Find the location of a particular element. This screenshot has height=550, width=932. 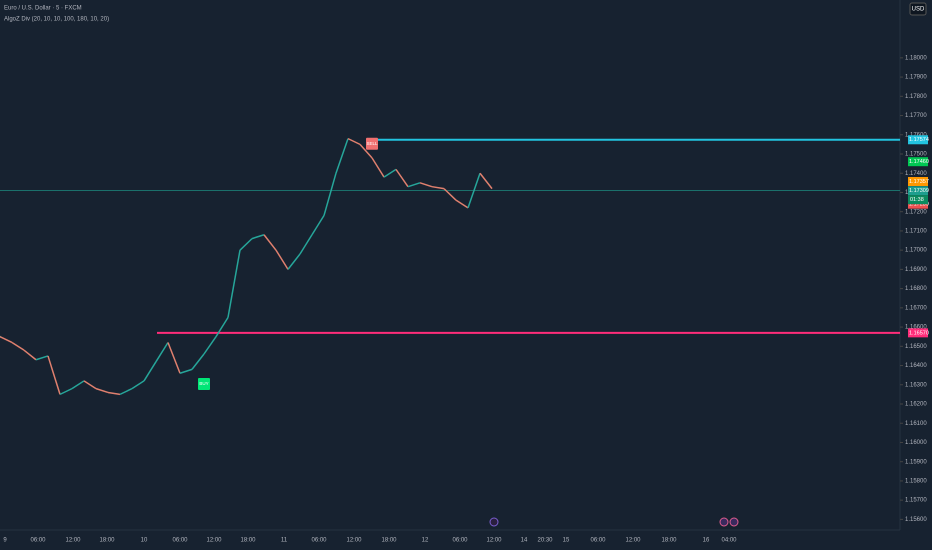

currency-label: USD is located at coordinates (918, 10).